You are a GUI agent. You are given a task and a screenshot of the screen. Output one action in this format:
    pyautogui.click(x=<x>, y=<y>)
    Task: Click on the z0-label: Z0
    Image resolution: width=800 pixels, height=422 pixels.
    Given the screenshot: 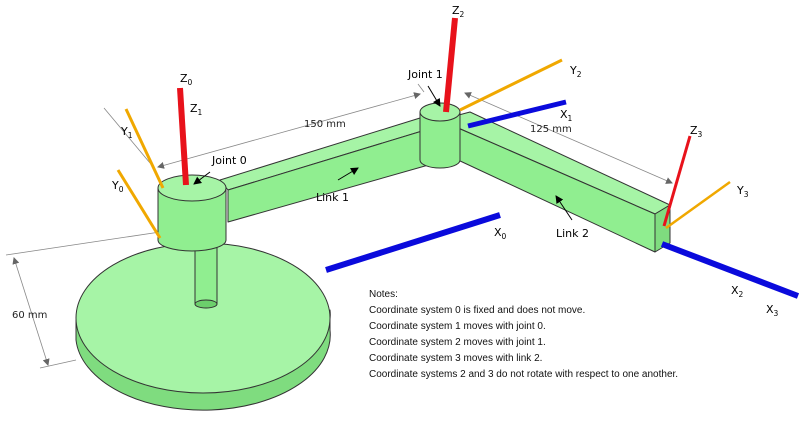 What is the action you would take?
    pyautogui.click(x=186, y=79)
    